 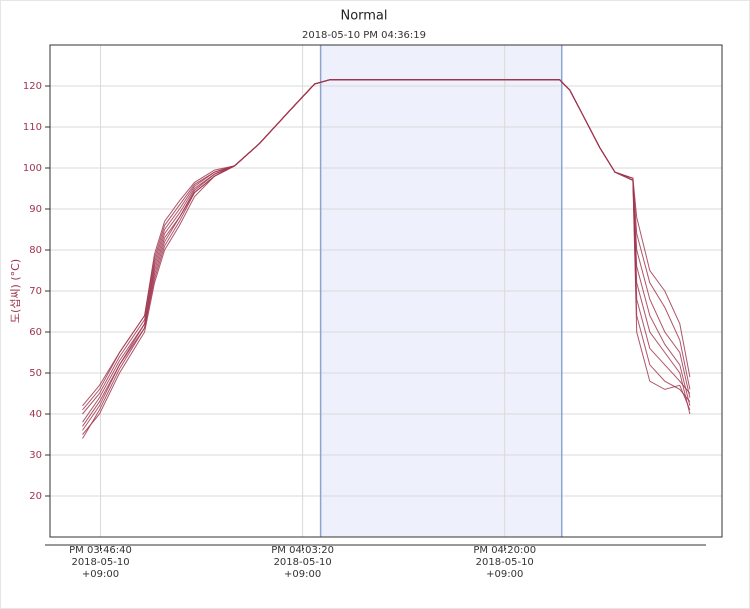 I want to click on y-tick-label: 20, so click(x=35, y=496).